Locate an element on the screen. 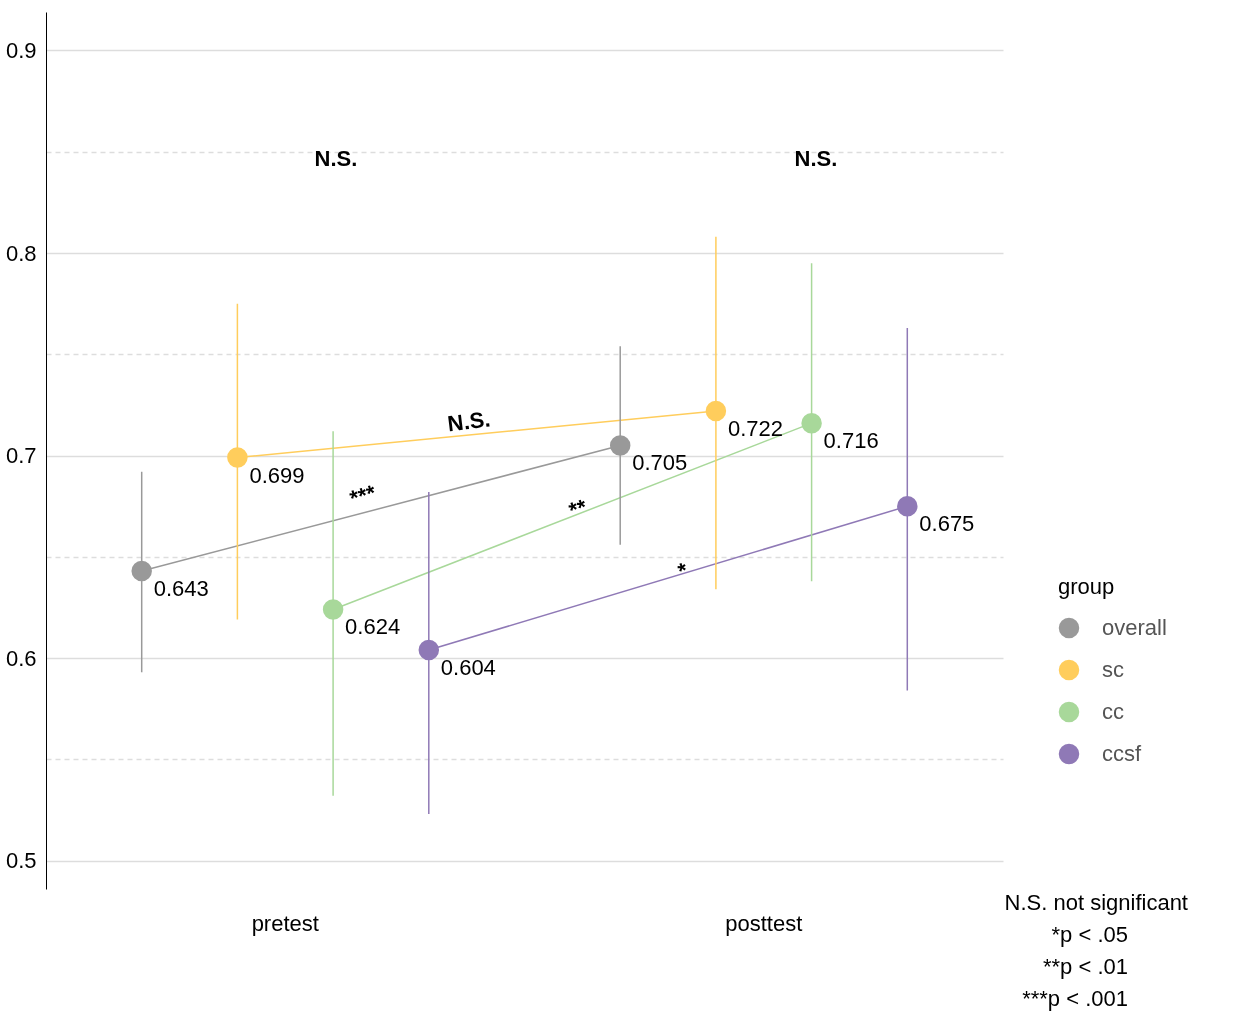 Image resolution: width=1247 pixels, height=1013 pixels. text: **p < .01 is located at coordinates (1085, 966).